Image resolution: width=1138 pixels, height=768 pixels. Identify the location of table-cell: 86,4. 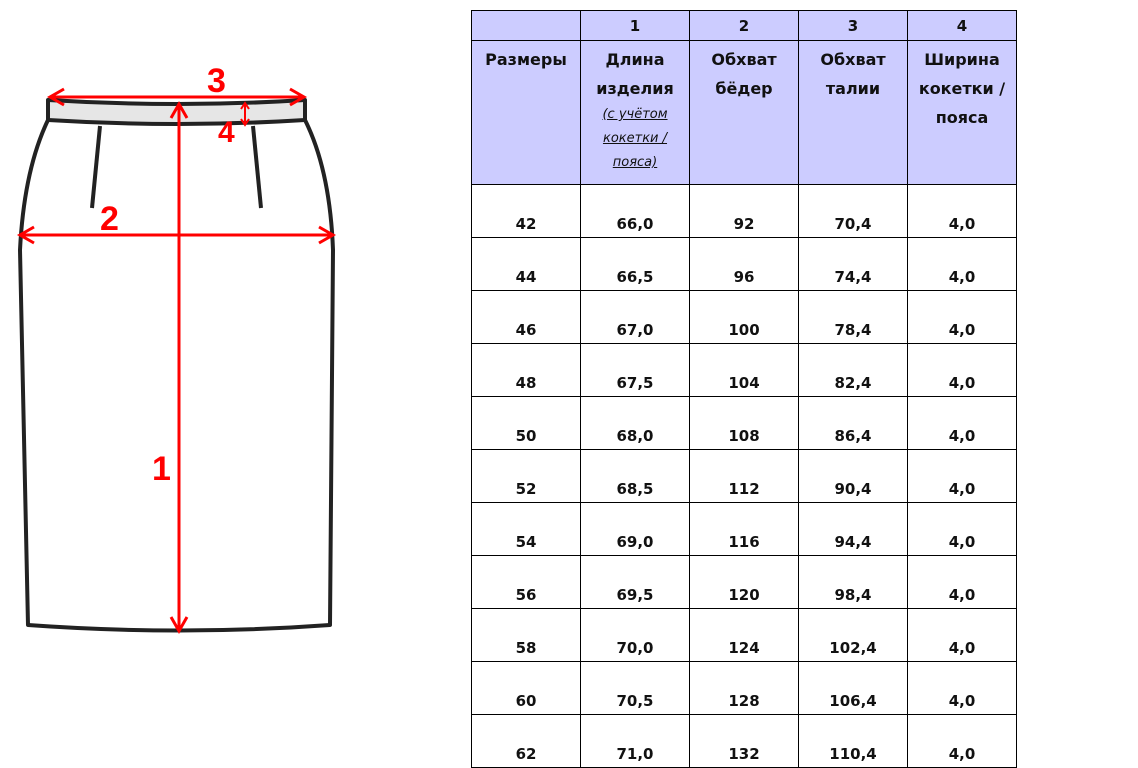
(853, 423).